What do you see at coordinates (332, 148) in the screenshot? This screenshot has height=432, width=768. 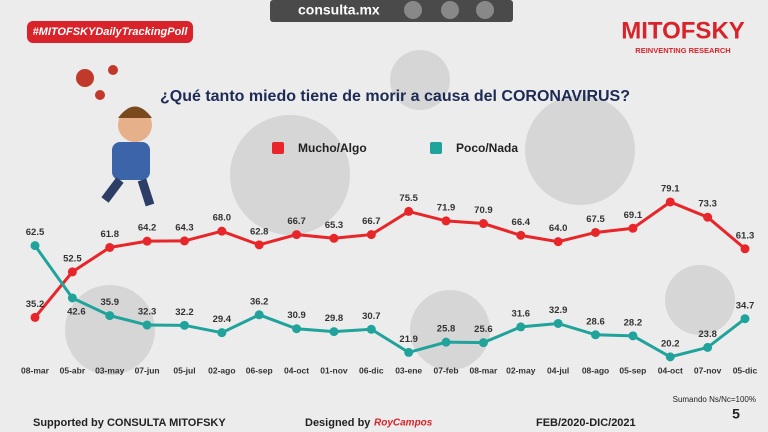 I see `legend-label: Mucho/Algo` at bounding box center [332, 148].